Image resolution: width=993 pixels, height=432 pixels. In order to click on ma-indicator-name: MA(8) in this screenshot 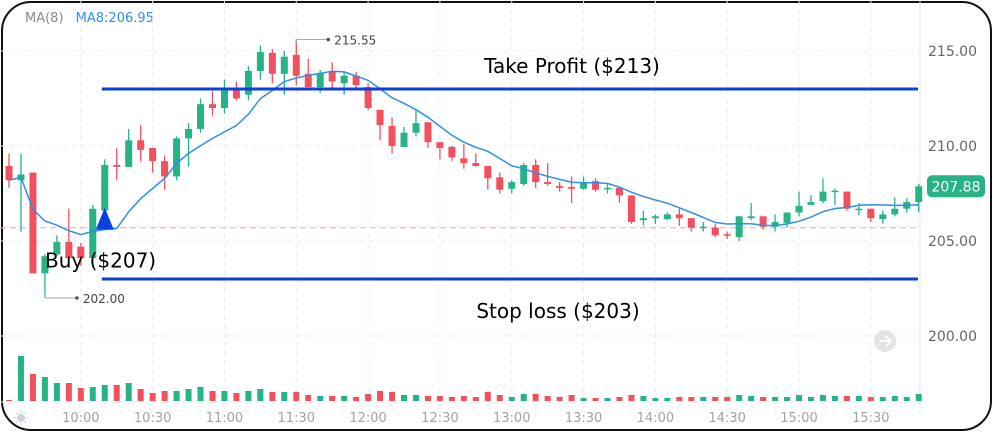, I will do `click(44, 18)`.